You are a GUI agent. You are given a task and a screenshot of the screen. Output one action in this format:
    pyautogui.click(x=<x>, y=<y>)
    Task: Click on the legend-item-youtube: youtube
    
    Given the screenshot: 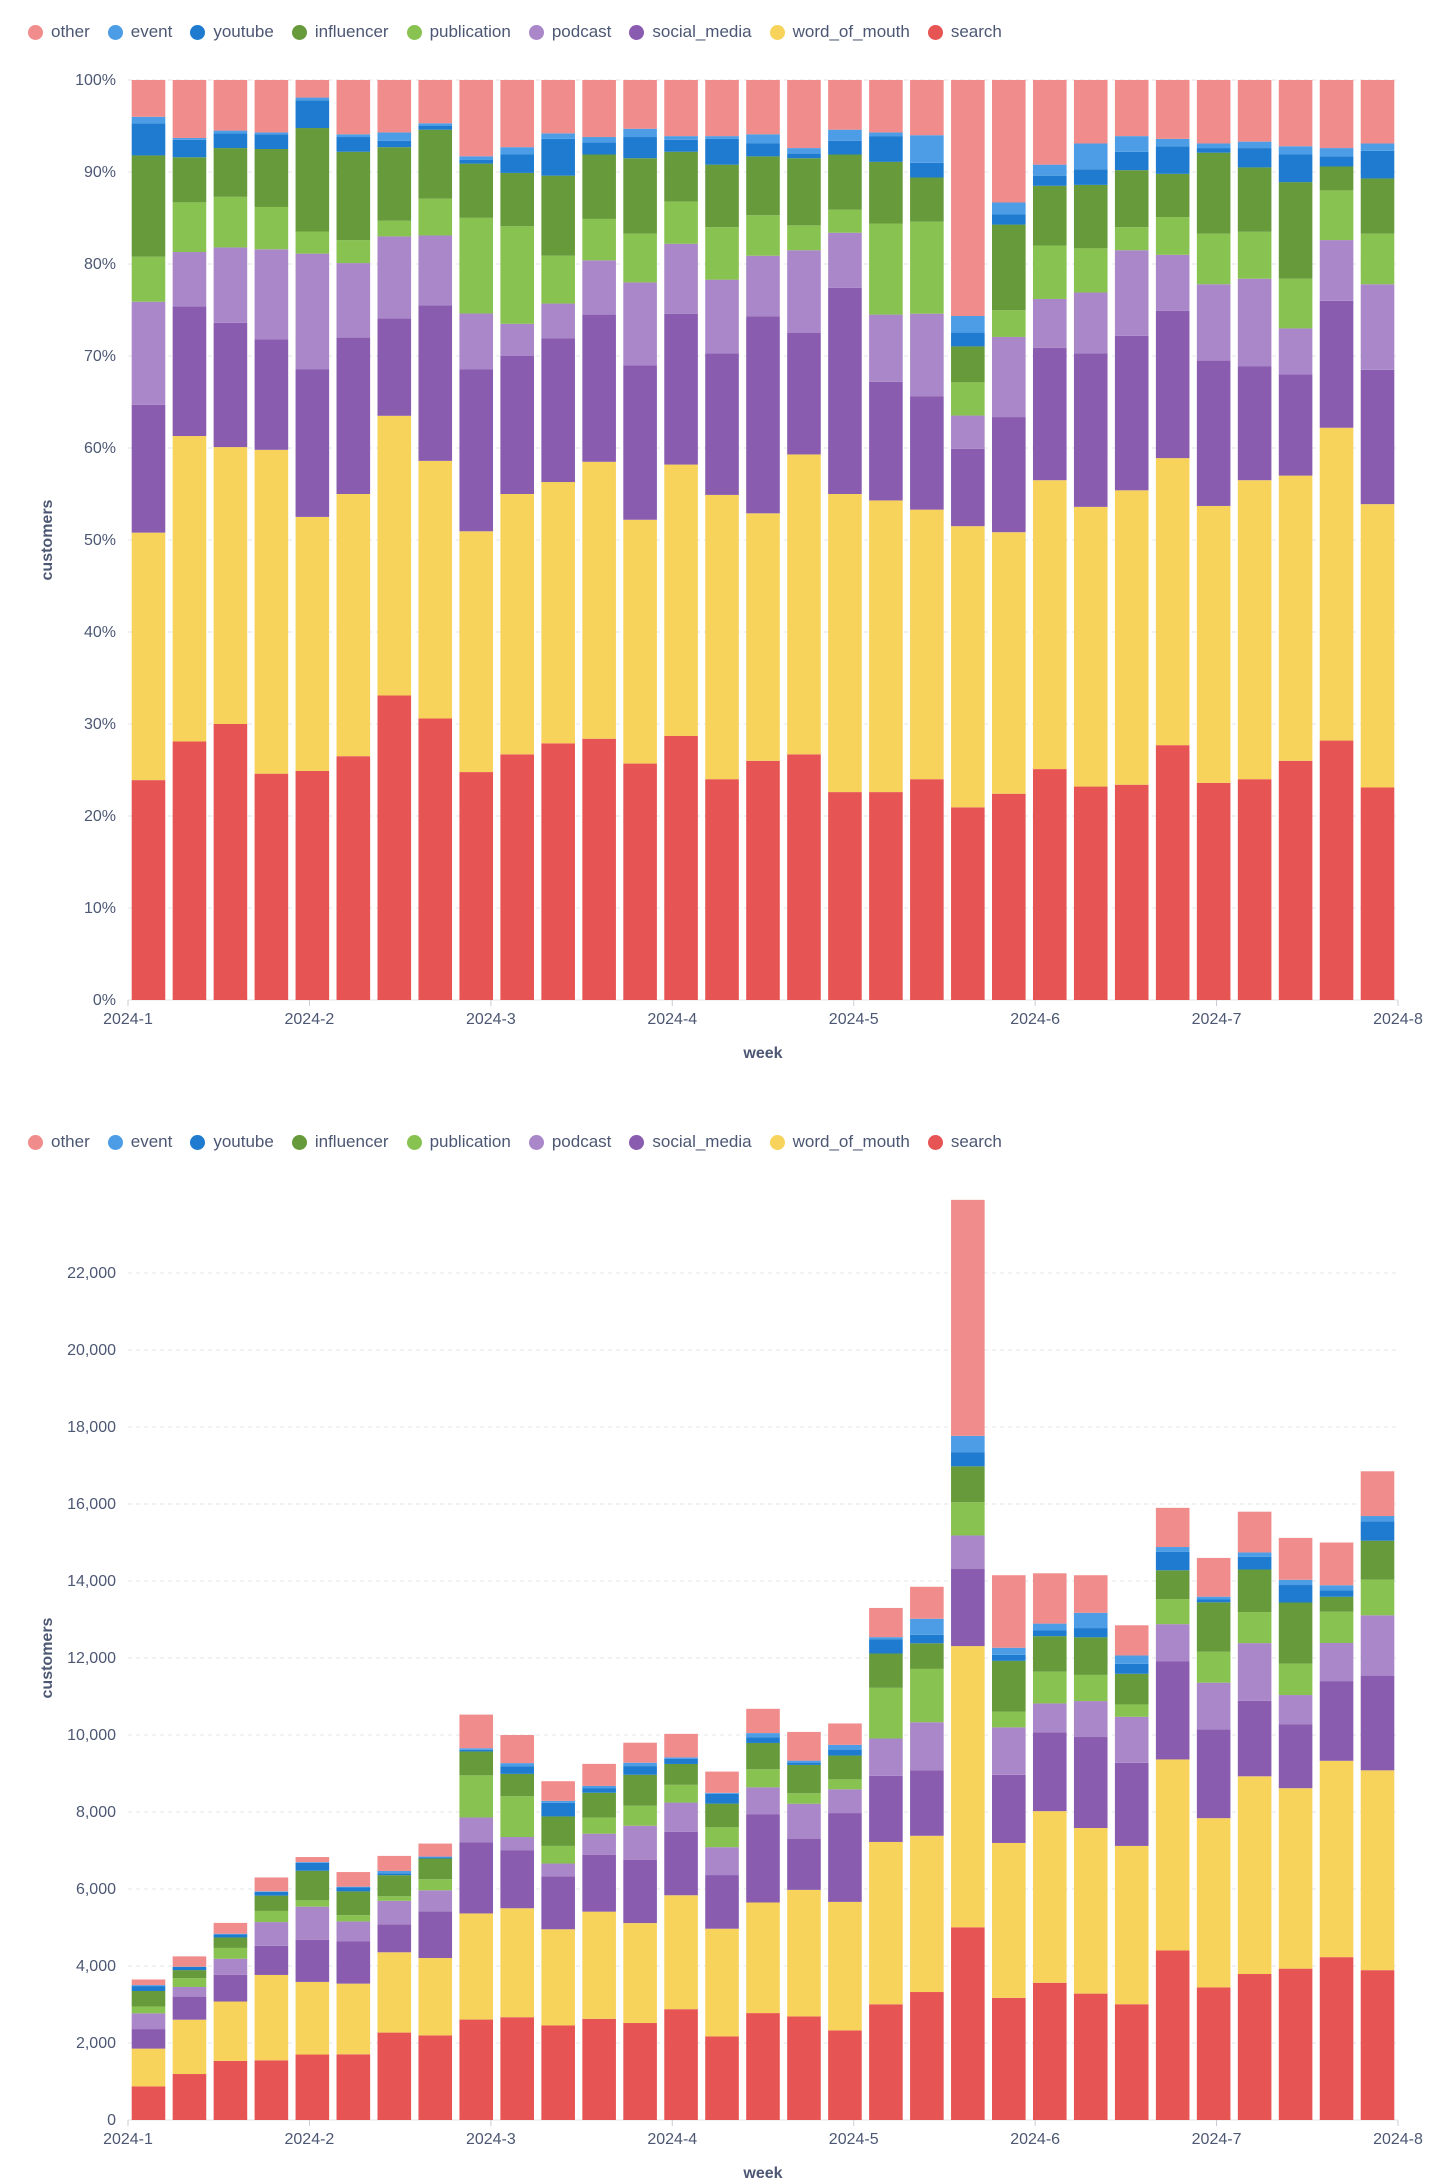 What is the action you would take?
    pyautogui.click(x=232, y=32)
    